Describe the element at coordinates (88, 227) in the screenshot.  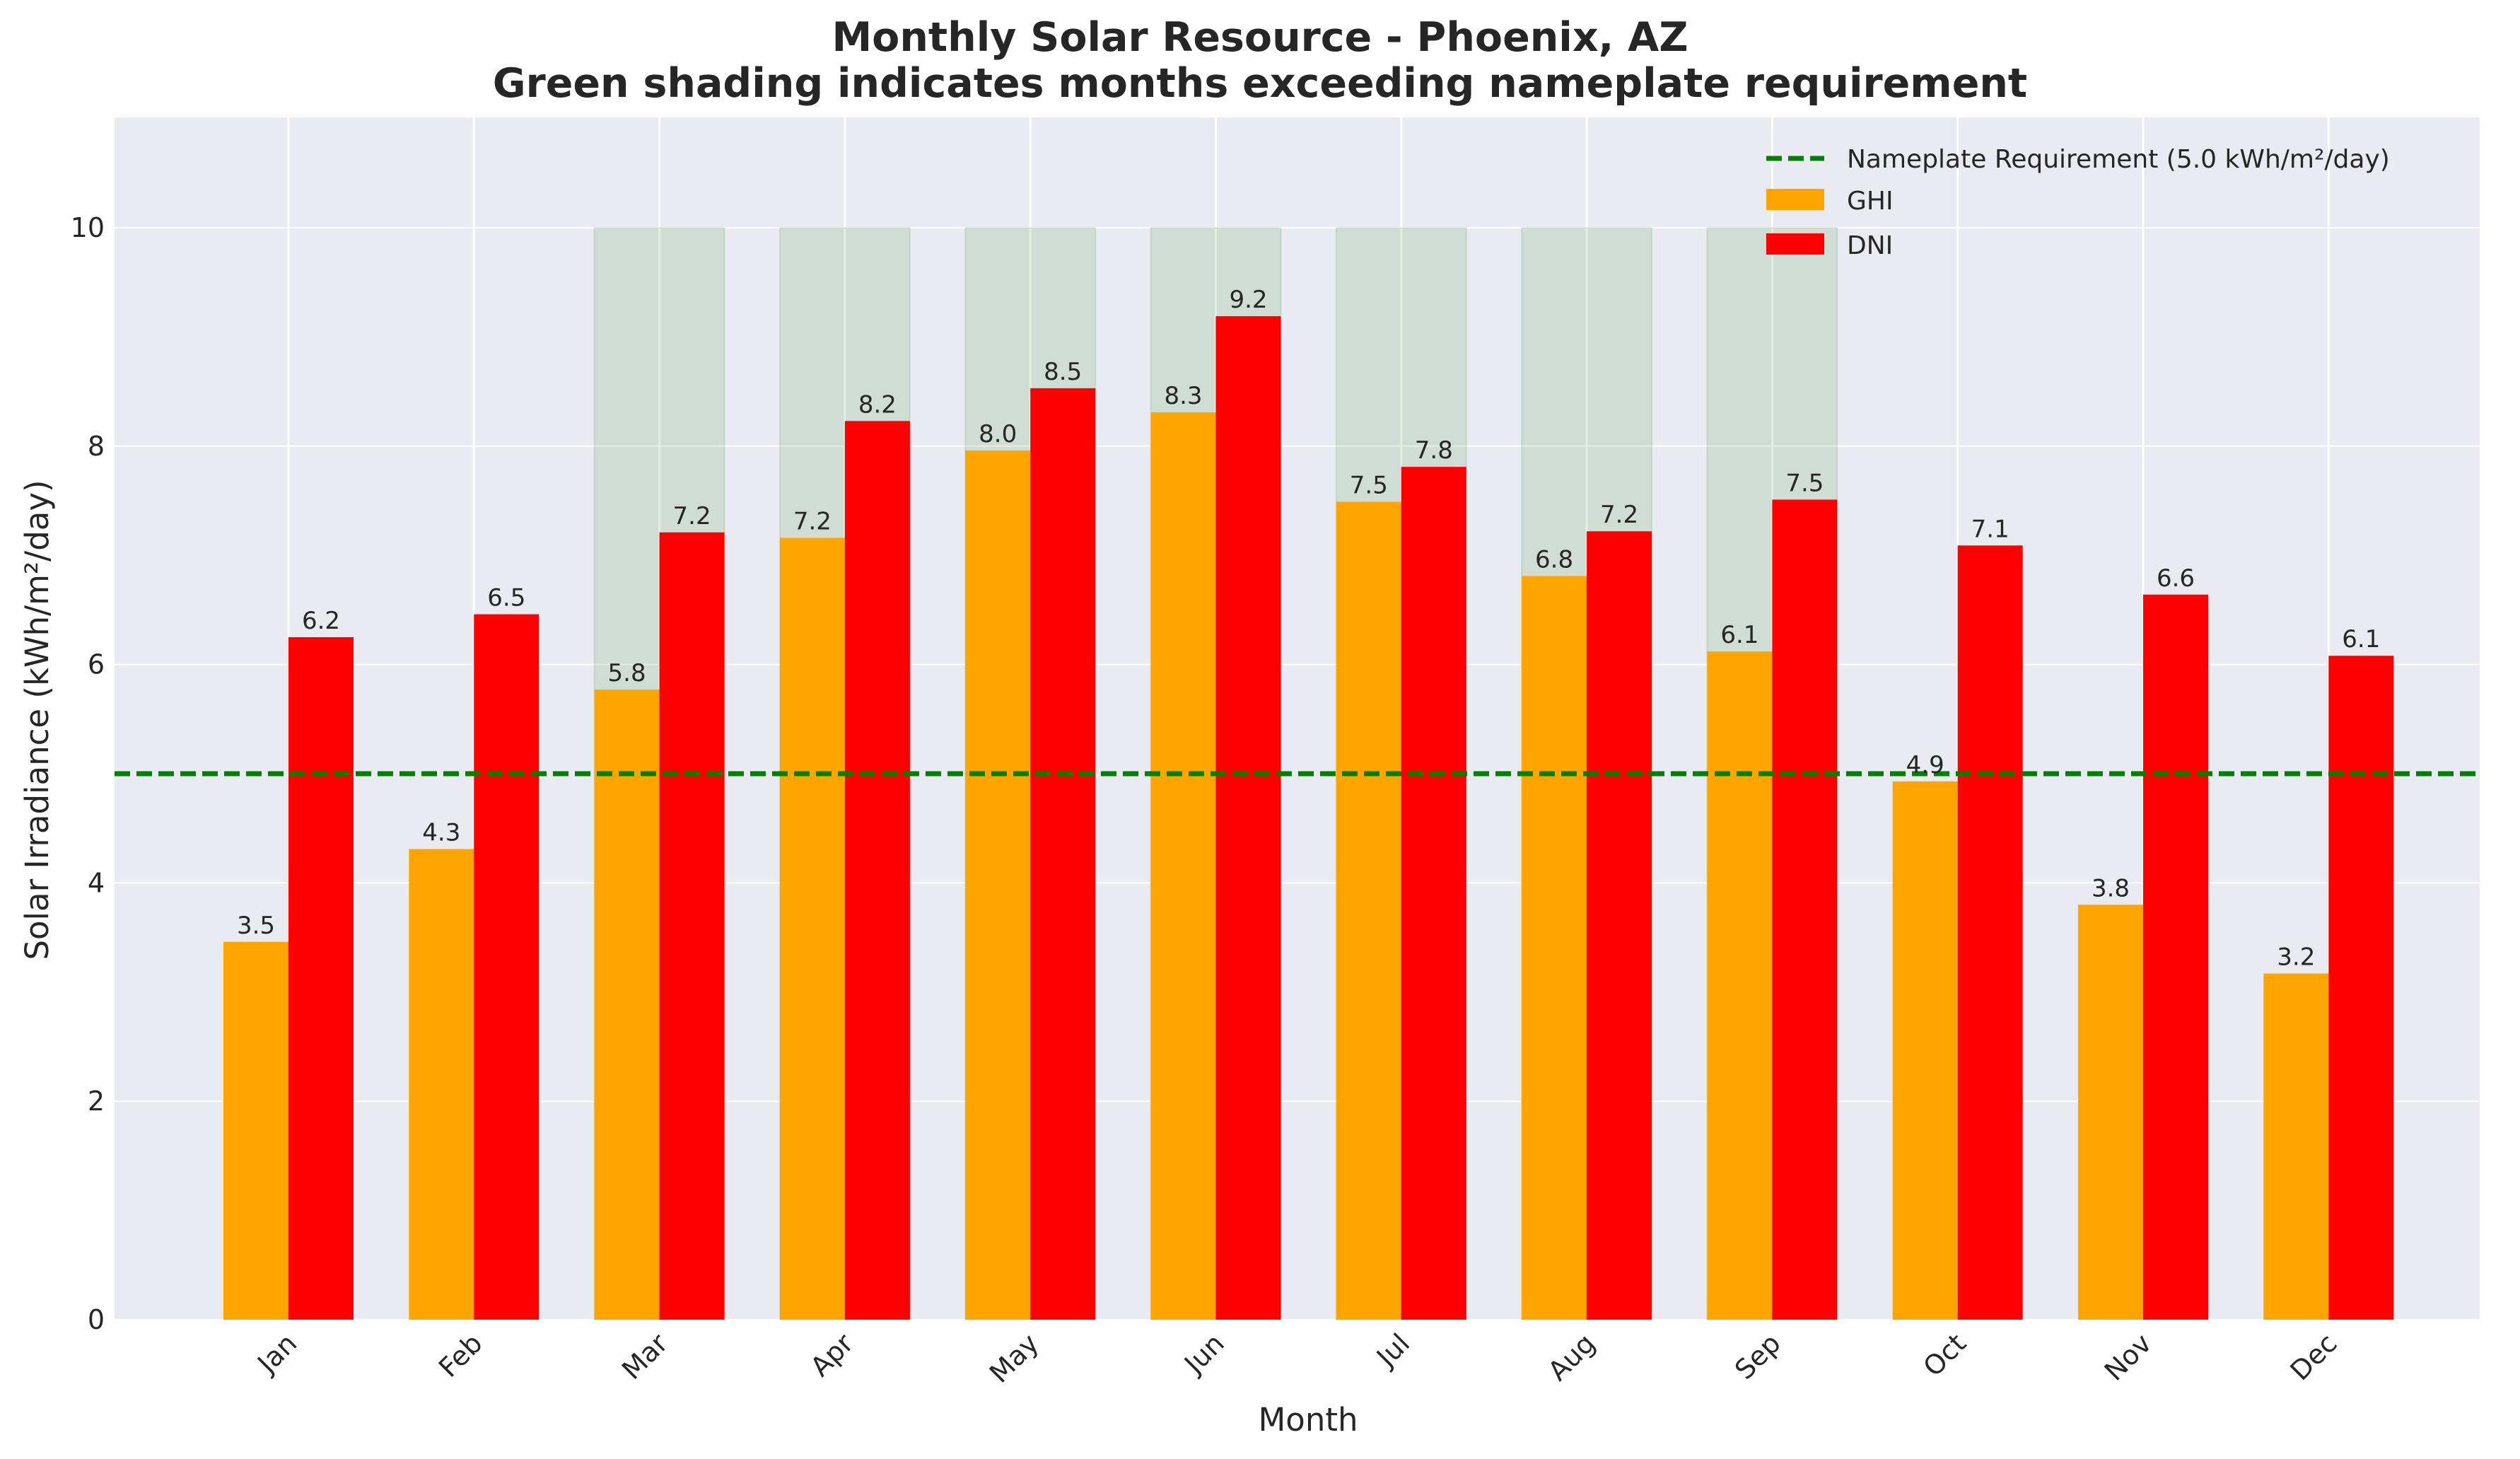
I see `y-tick-label: 10` at that location.